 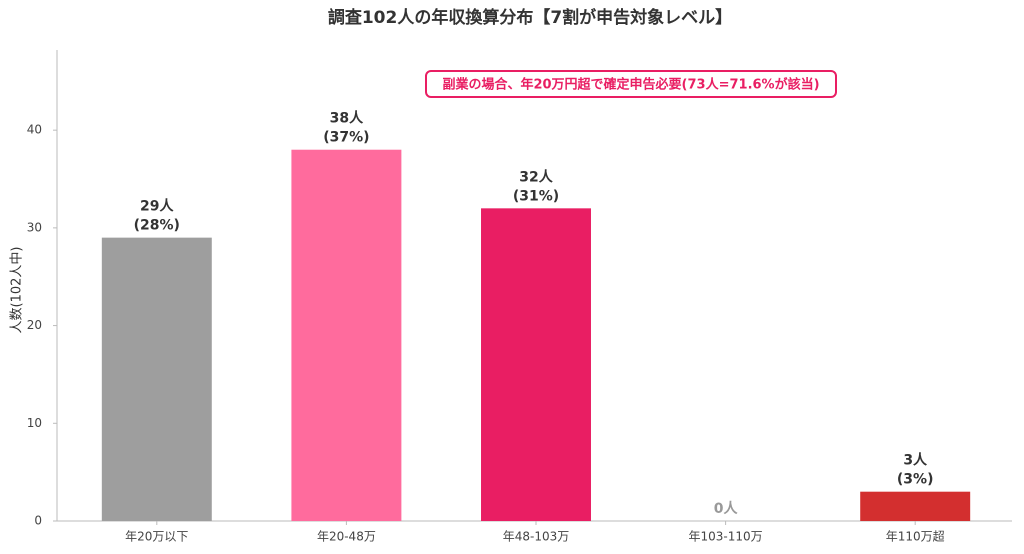 What do you see at coordinates (915, 470) in the screenshot?
I see `value-label: 3人(3%)` at bounding box center [915, 470].